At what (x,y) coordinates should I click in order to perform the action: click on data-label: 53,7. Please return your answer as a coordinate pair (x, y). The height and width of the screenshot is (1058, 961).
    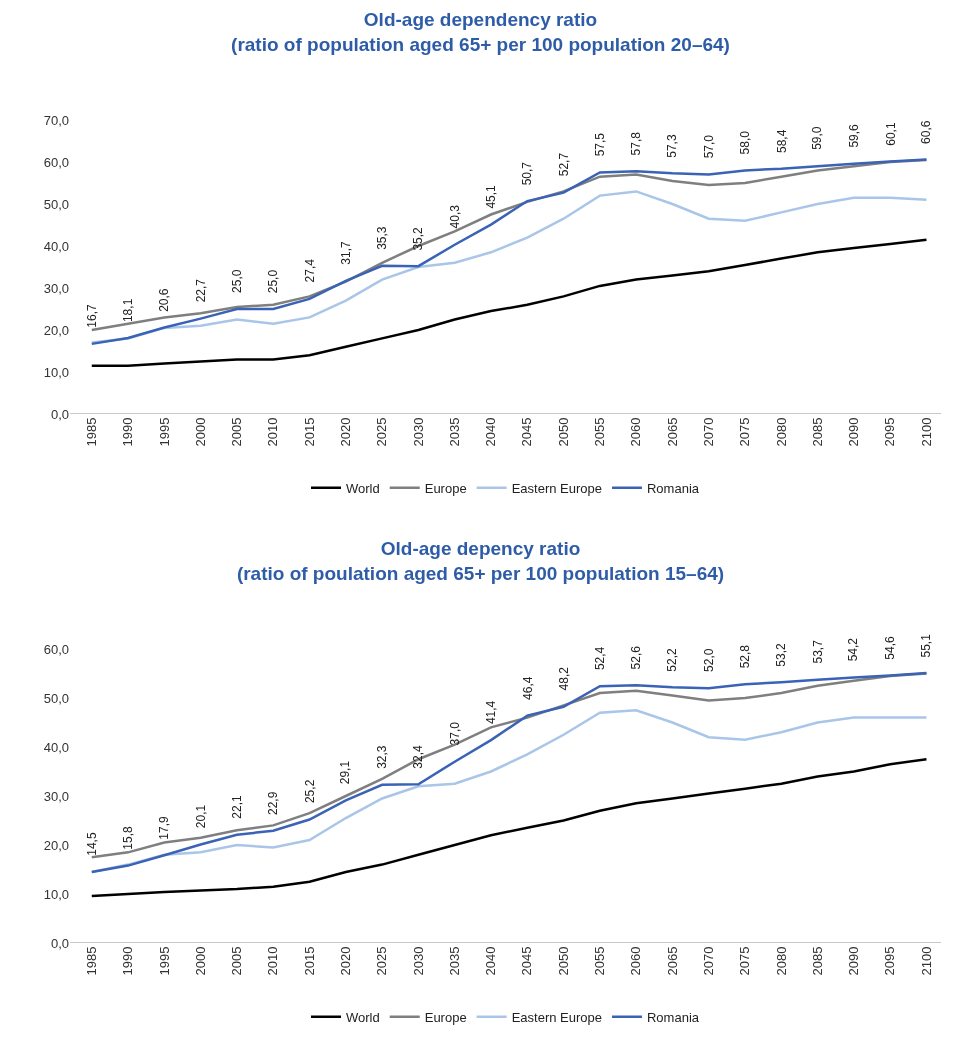
    Looking at the image, I should click on (817, 651).